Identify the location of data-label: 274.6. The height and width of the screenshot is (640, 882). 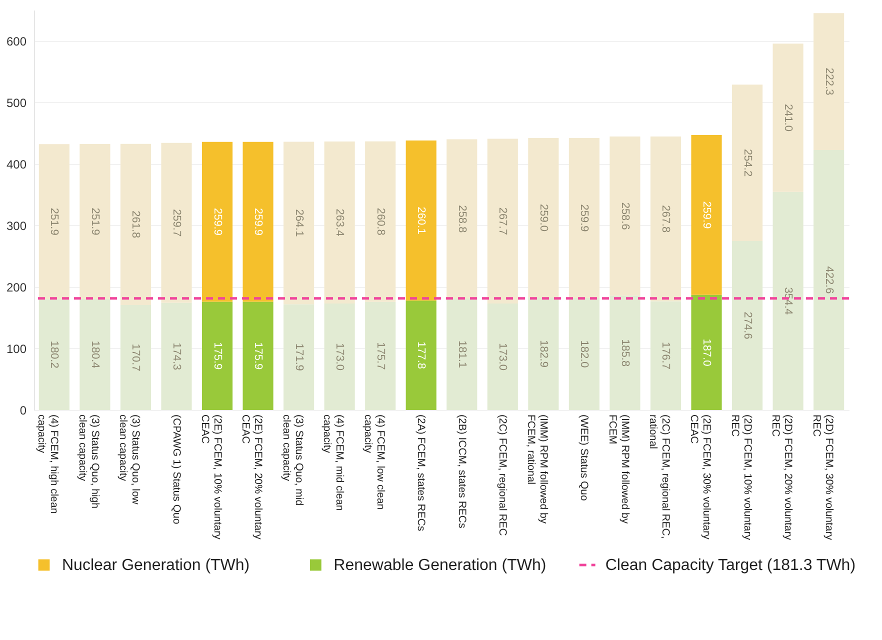
(747, 326).